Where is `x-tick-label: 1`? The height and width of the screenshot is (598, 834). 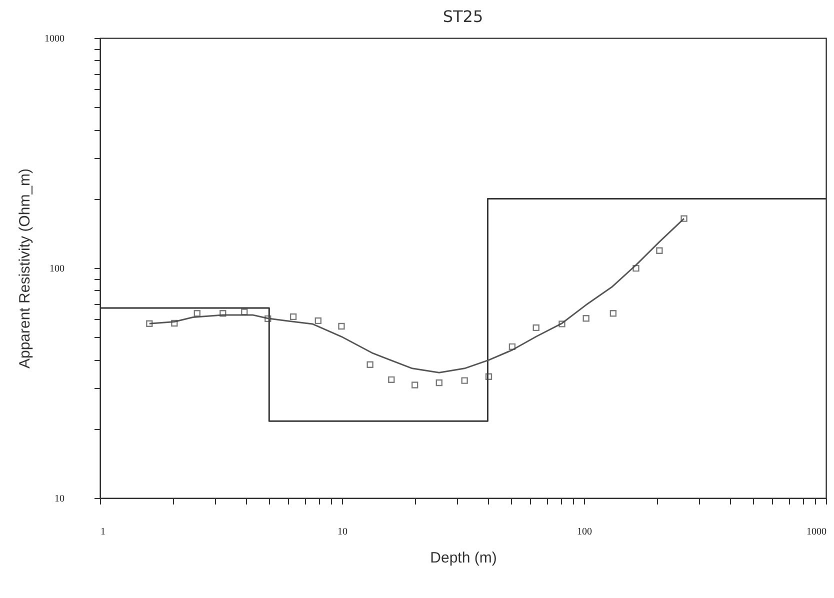
x-tick-label: 1 is located at coordinates (103, 532).